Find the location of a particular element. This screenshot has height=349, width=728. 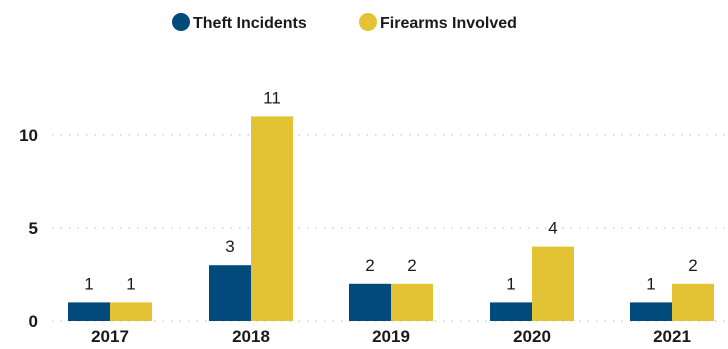

x-tick-label: 2021 is located at coordinates (672, 336).